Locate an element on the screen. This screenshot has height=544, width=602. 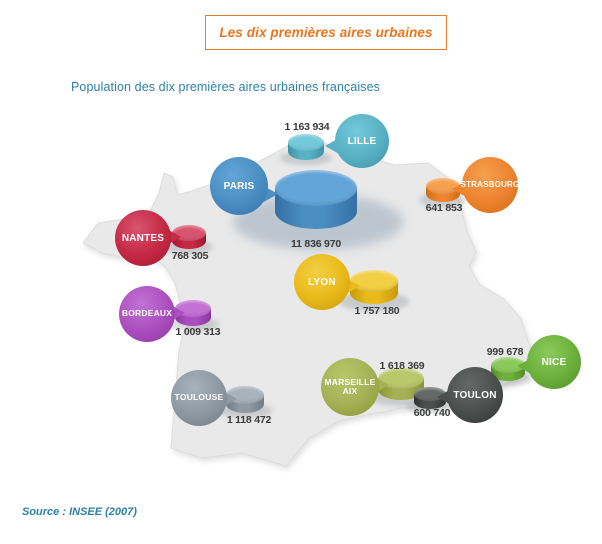
city-bubble-marseille-aix: MARSEILLE AIX is located at coordinates (350, 387).